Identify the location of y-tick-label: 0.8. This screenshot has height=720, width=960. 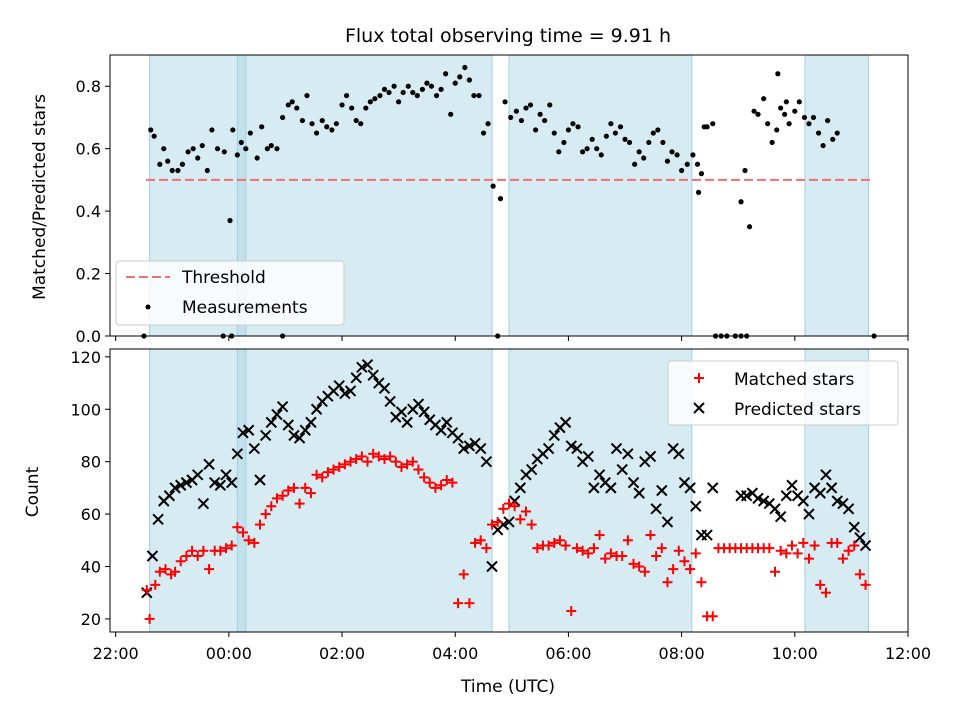
(88, 86).